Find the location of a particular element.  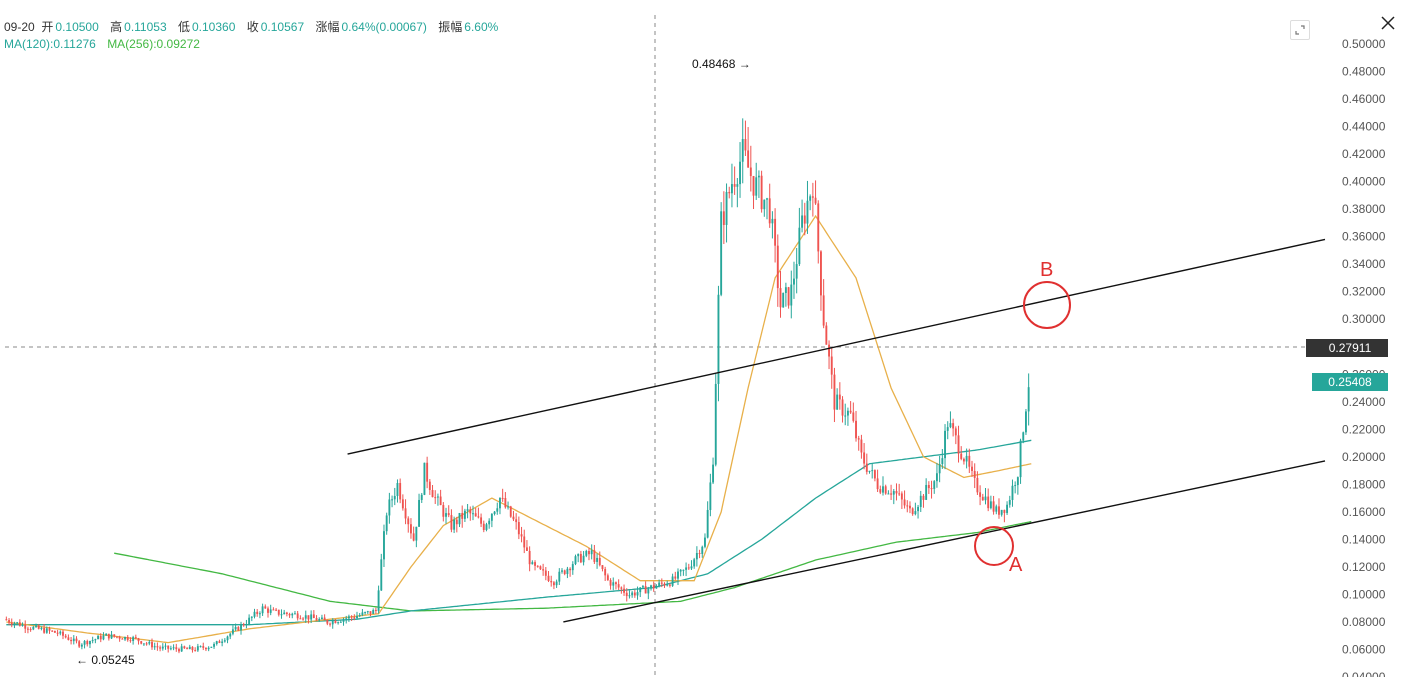

y-tick-label: 0.36000 is located at coordinates (1364, 237).